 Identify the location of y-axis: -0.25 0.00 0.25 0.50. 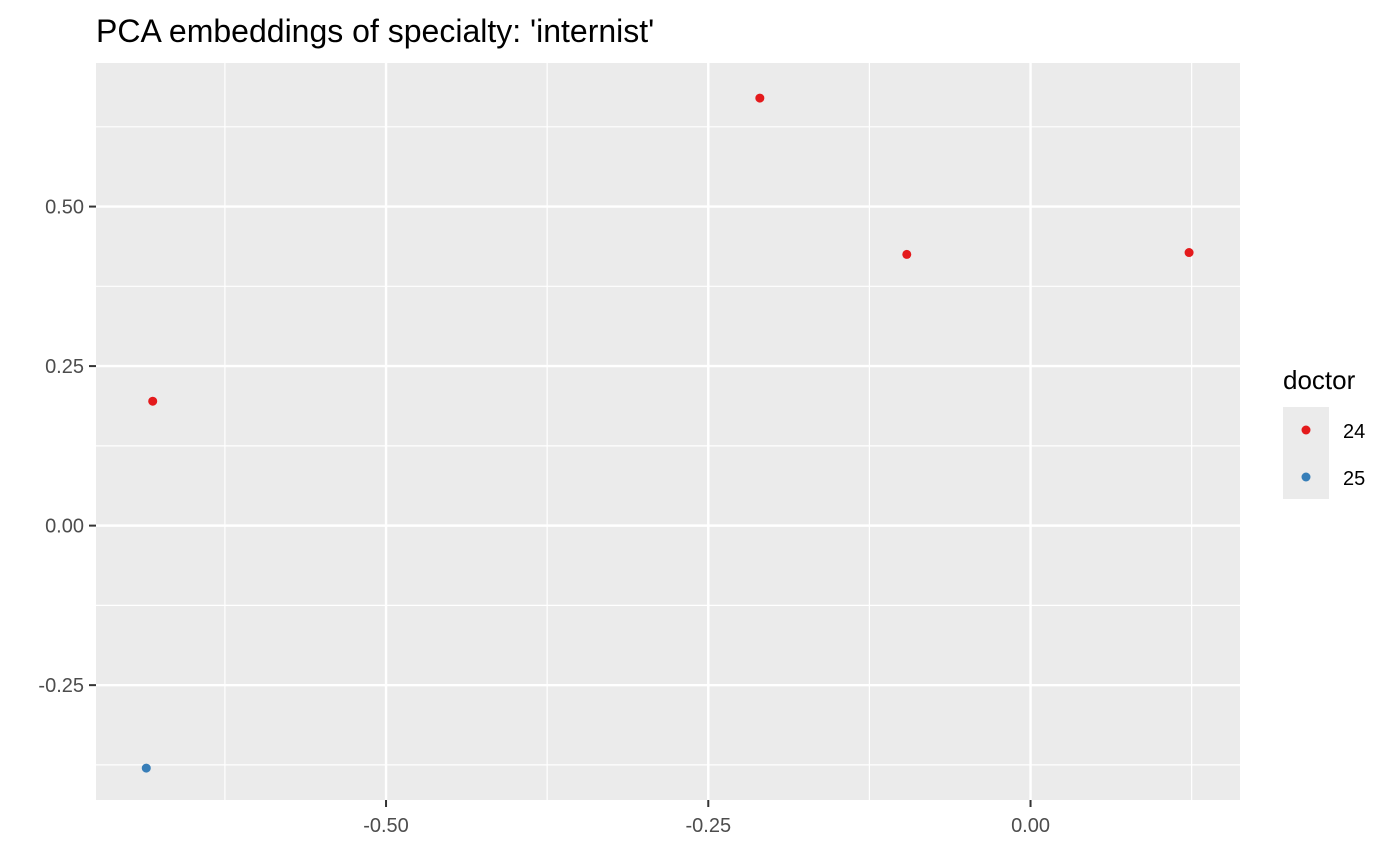
(67, 447).